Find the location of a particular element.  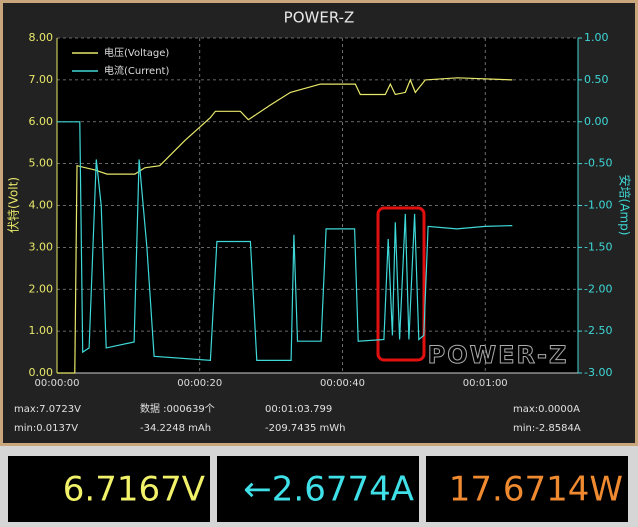

x-tick-label: 00:00:40 is located at coordinates (342, 383).